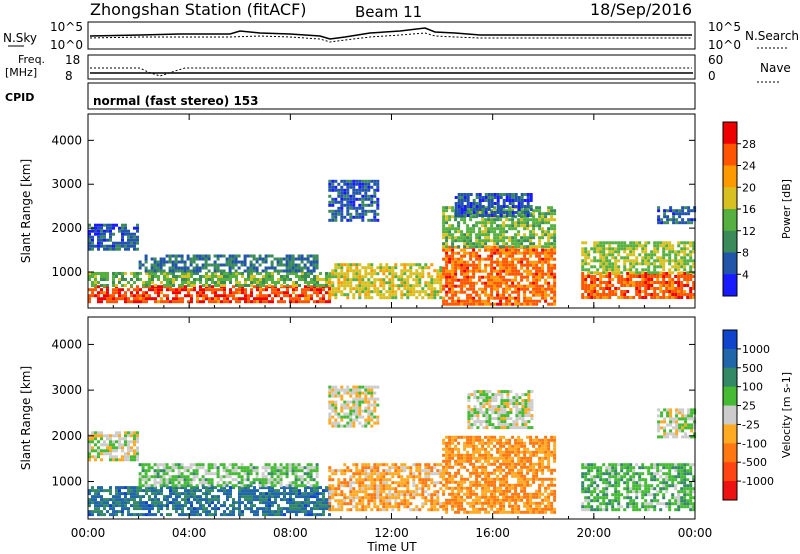  Describe the element at coordinates (749, 231) in the screenshot. I see `colorbar-tick-label: 12` at that location.